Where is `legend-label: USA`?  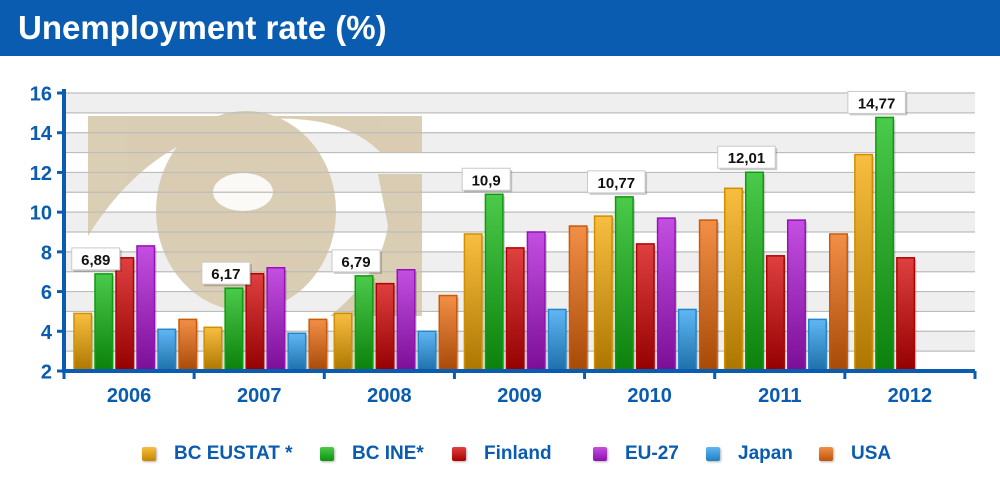
legend-label: USA is located at coordinates (871, 453).